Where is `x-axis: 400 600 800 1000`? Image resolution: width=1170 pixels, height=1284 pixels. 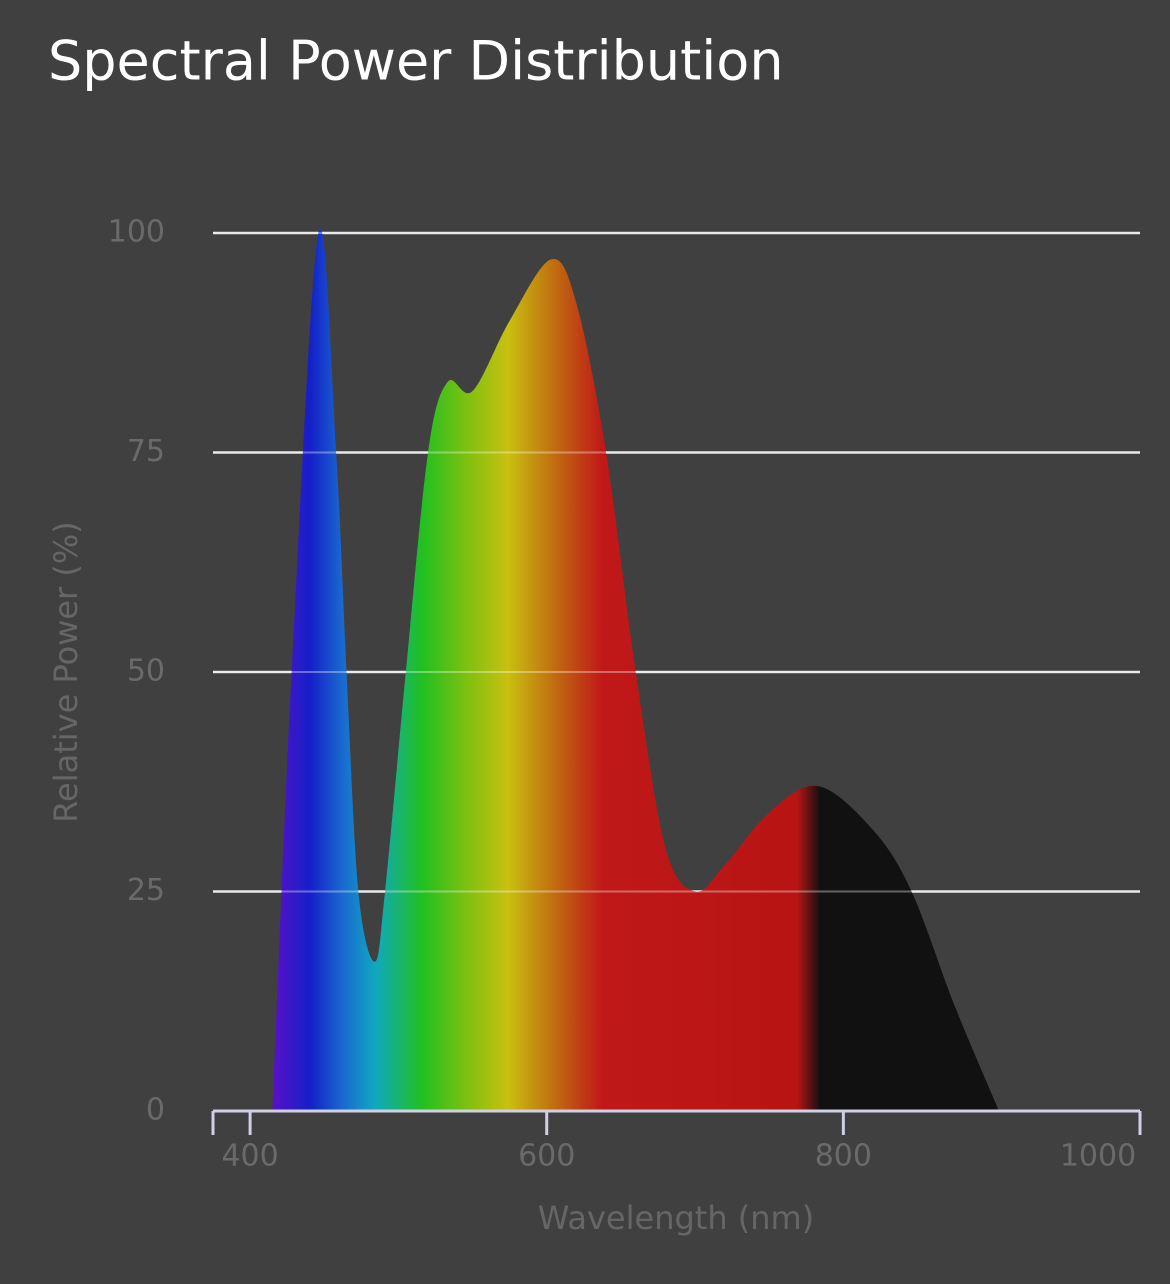 x-axis: 400 600 800 1000 is located at coordinates (676, 1141).